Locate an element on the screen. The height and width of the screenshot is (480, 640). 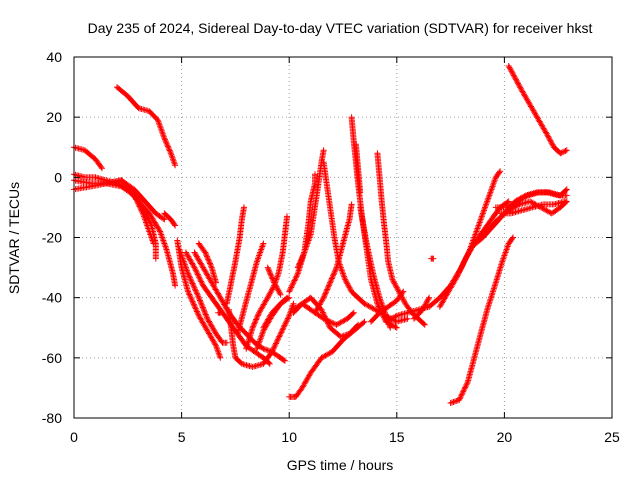
y-tick-label: -60 is located at coordinates (52, 358).